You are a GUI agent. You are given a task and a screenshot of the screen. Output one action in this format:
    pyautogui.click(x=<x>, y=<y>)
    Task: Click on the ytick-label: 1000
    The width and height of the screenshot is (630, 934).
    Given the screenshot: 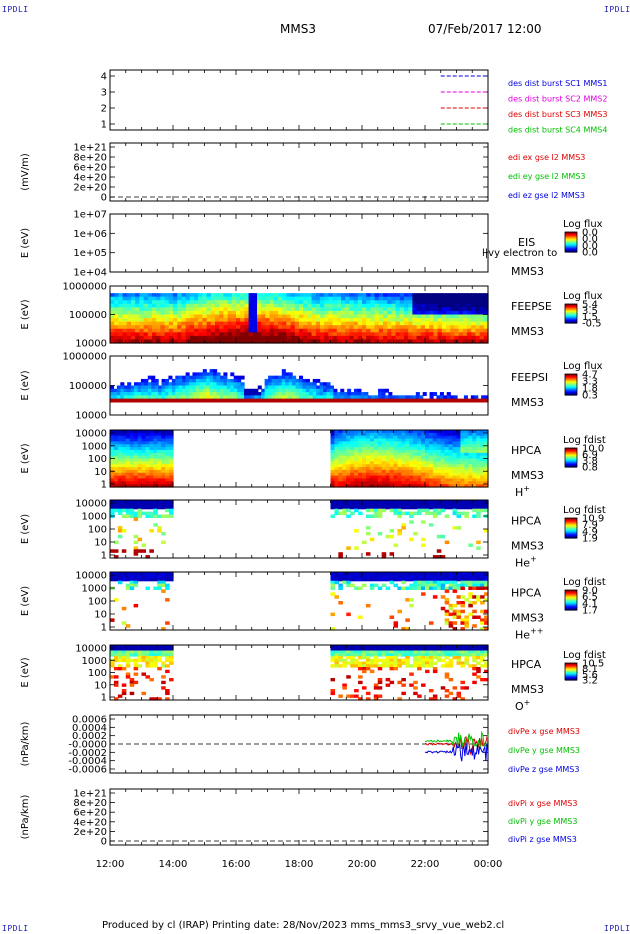 What is the action you would take?
    pyautogui.click(x=94, y=661)
    